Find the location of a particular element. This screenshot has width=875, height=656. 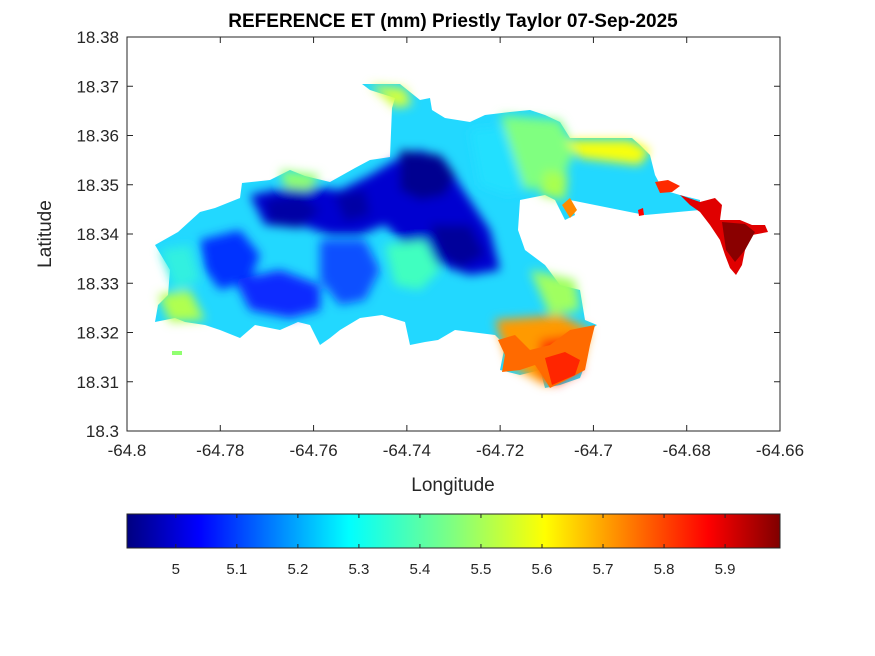

colorbar-tick-label: 5 is located at coordinates (176, 569).